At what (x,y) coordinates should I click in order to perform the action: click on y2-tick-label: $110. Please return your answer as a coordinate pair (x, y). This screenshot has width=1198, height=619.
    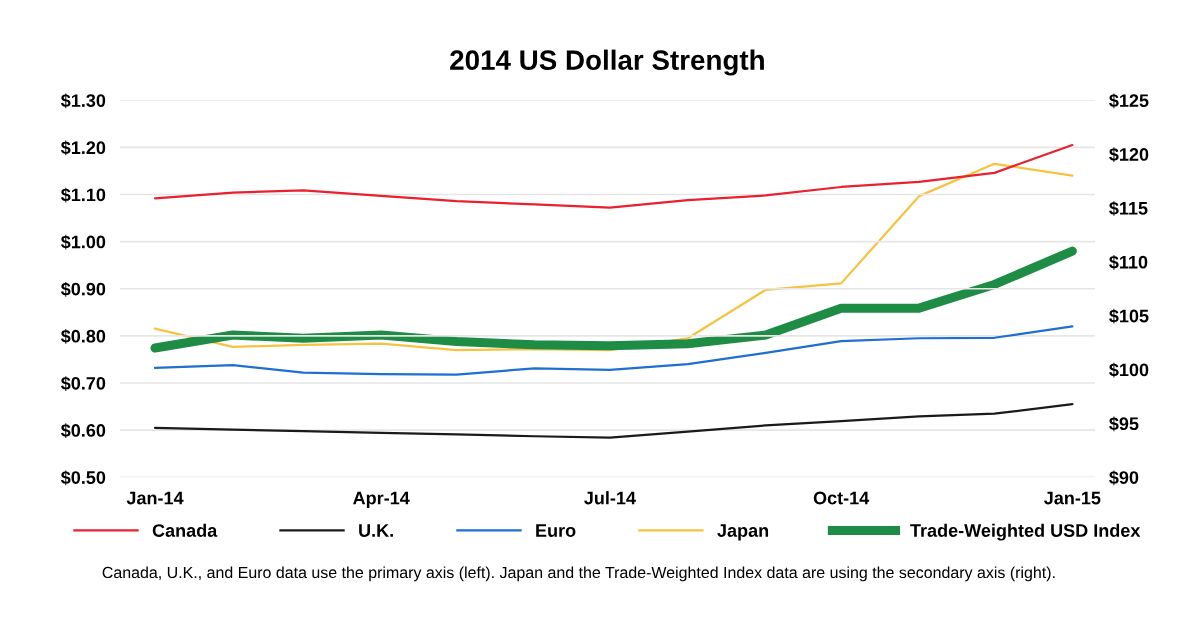
    Looking at the image, I should click on (1128, 262).